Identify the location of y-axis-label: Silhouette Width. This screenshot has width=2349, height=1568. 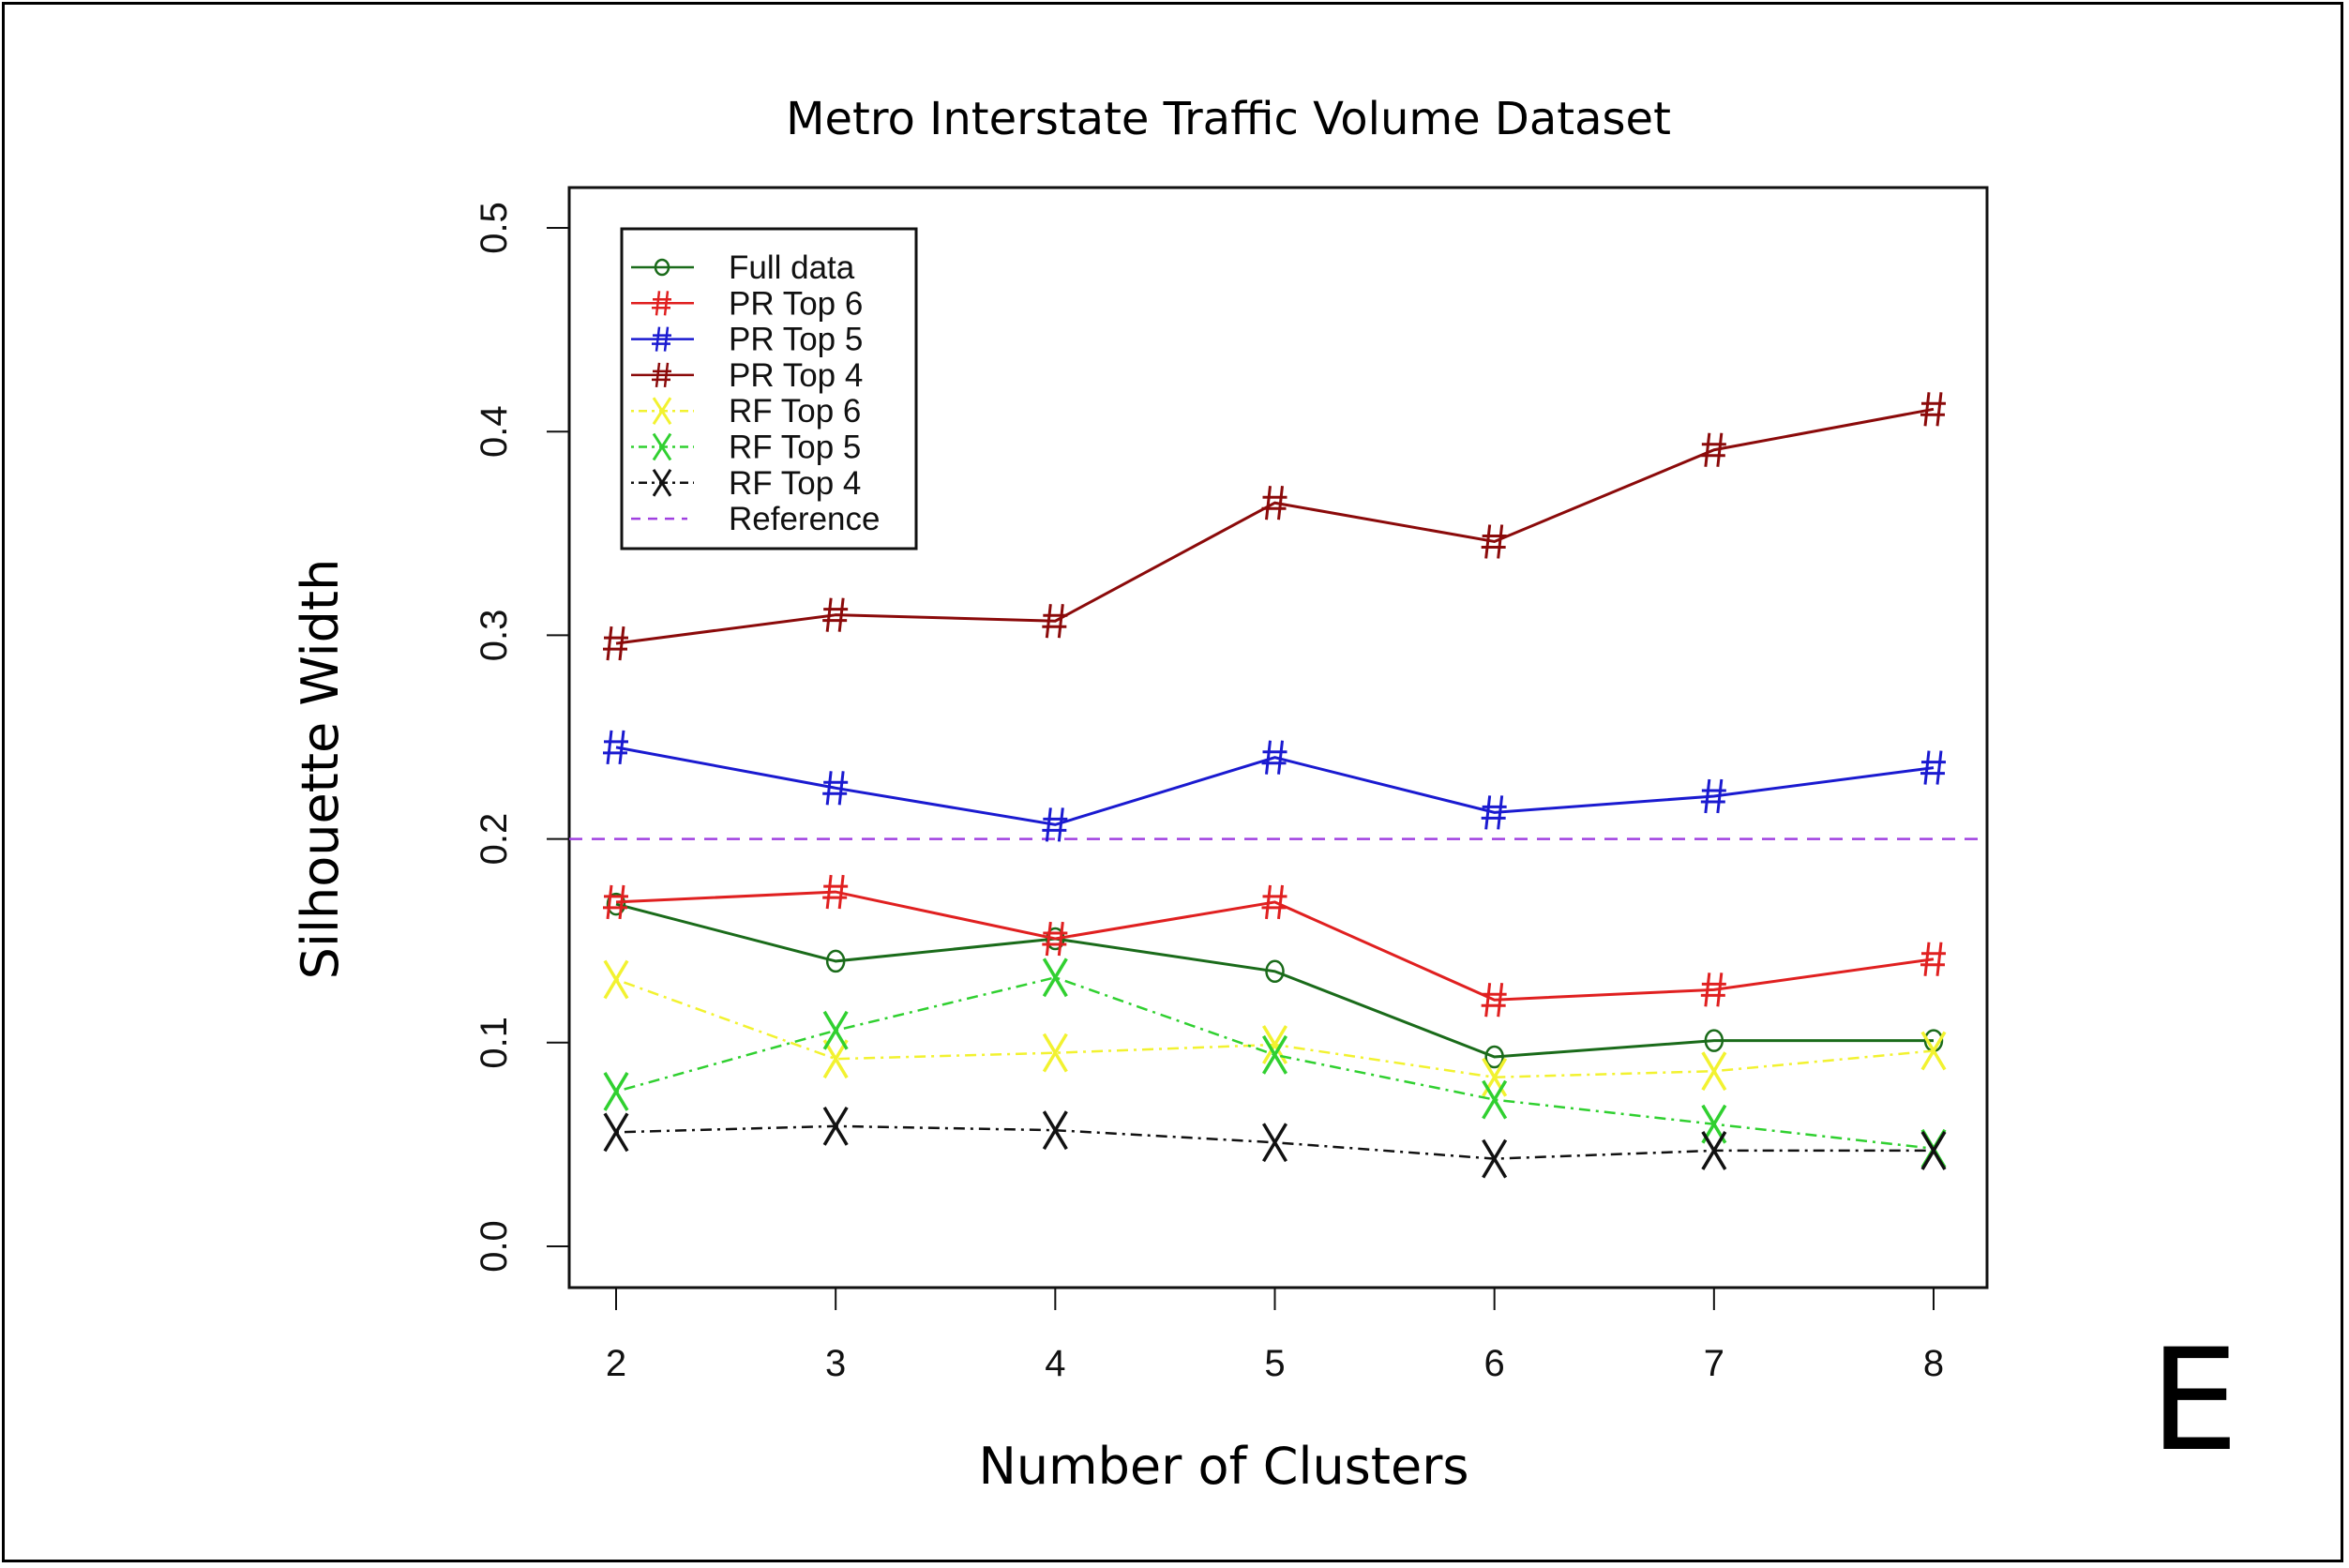
(321, 769).